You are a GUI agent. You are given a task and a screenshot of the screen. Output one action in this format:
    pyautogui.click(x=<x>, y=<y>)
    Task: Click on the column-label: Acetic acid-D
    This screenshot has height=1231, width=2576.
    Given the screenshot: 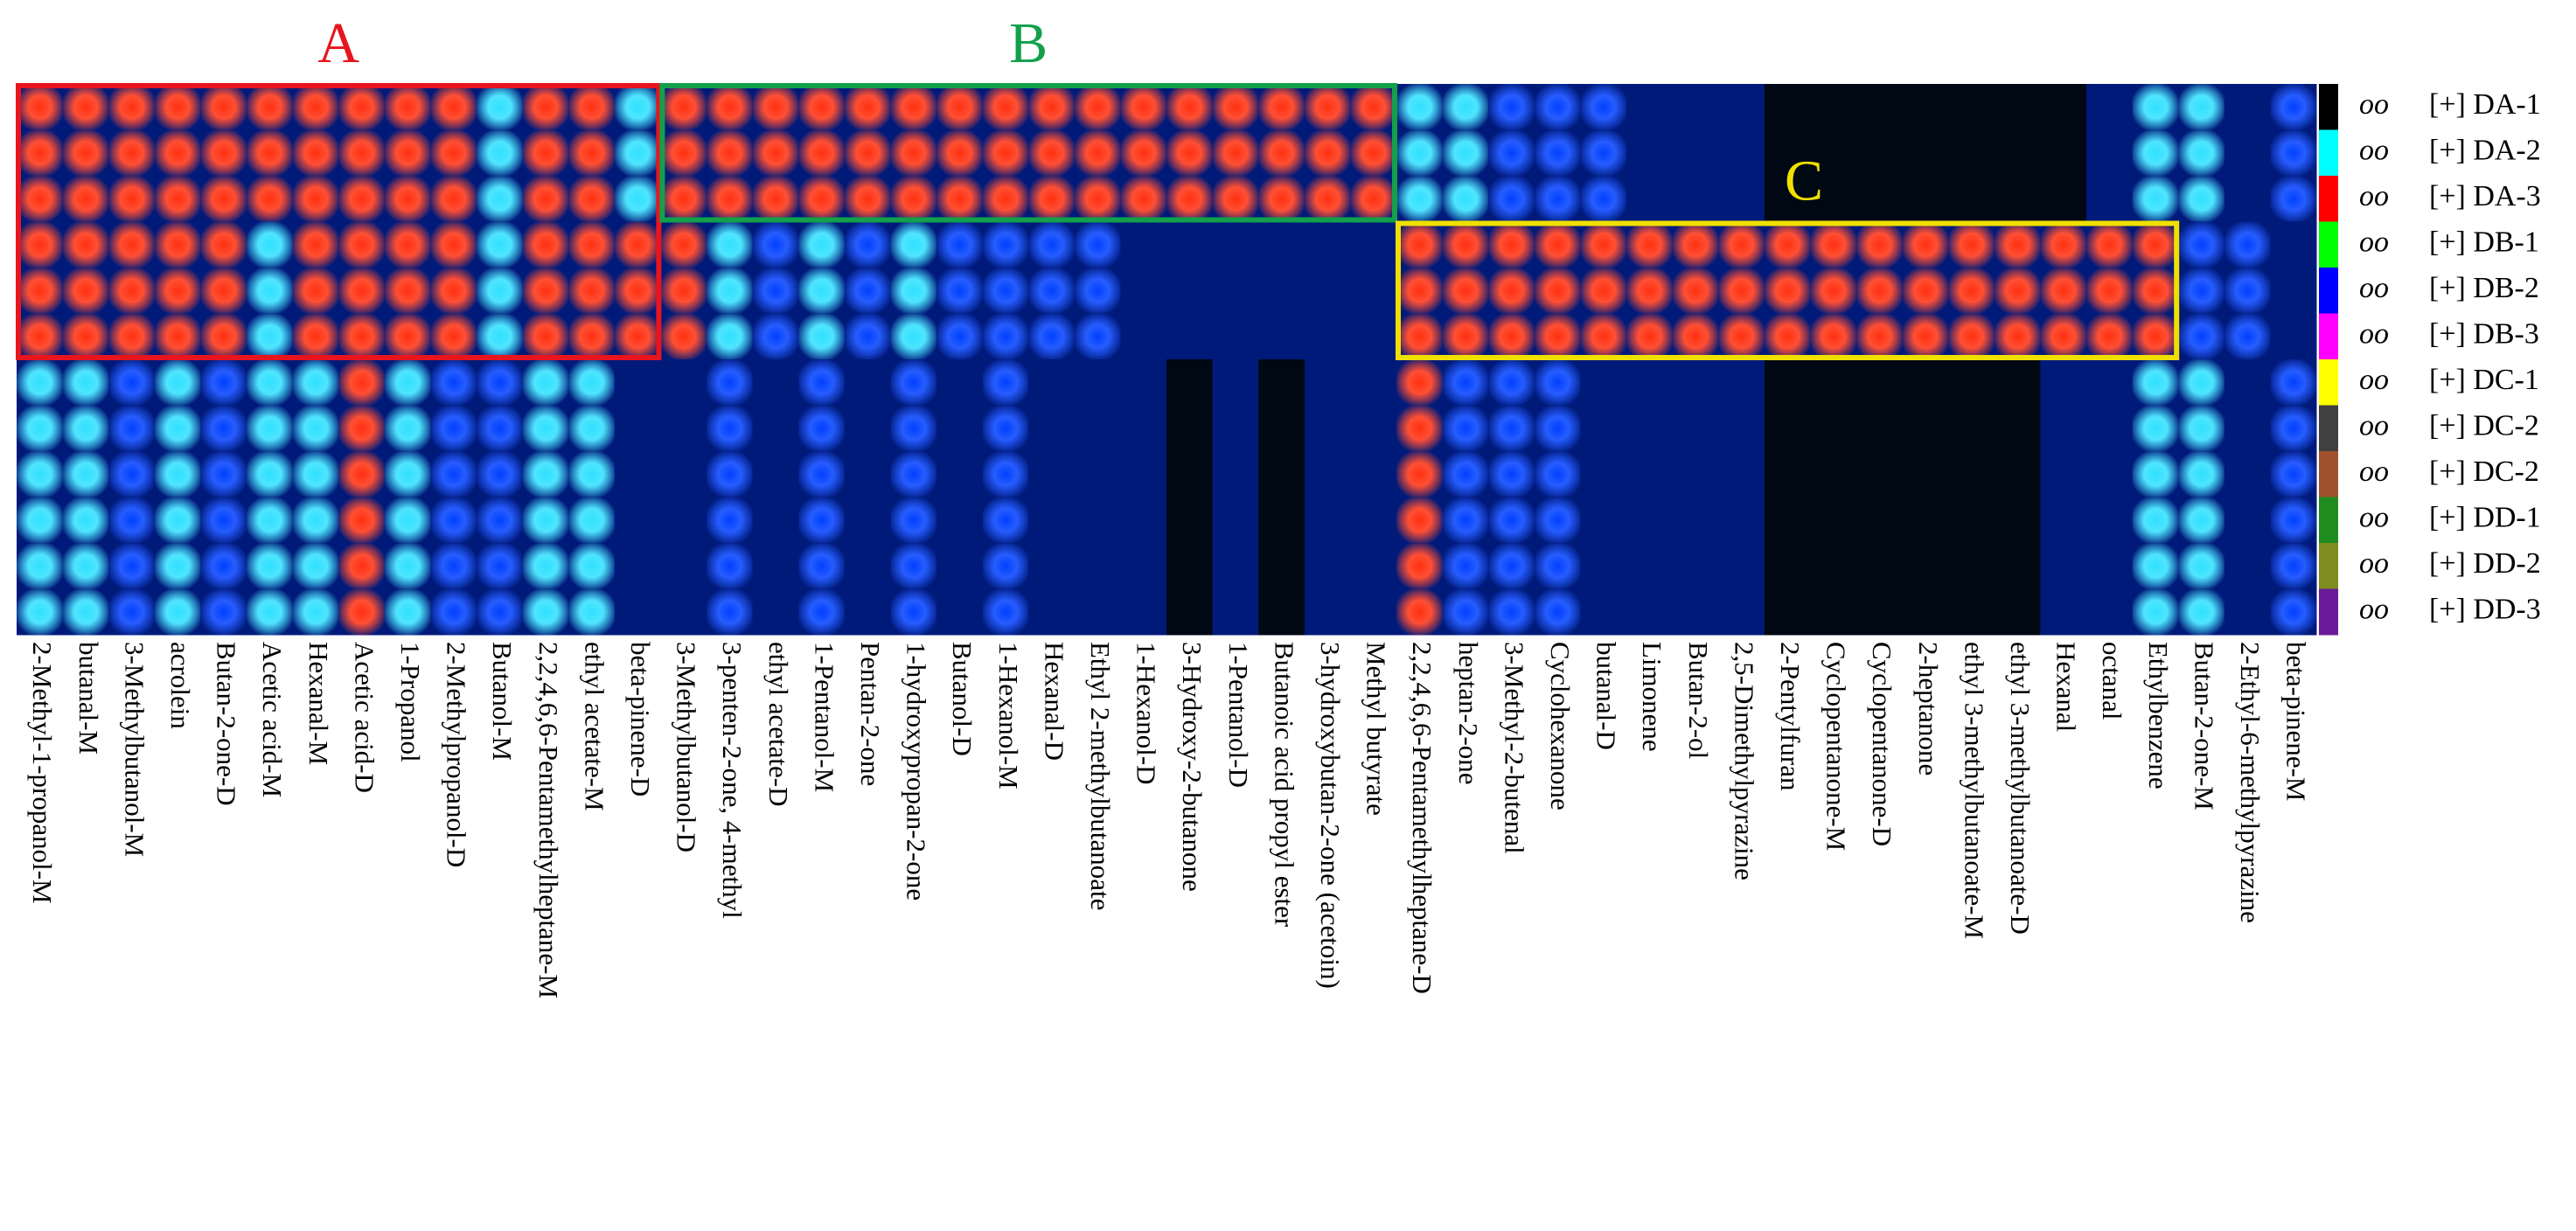 What is the action you would take?
    pyautogui.click(x=364, y=718)
    